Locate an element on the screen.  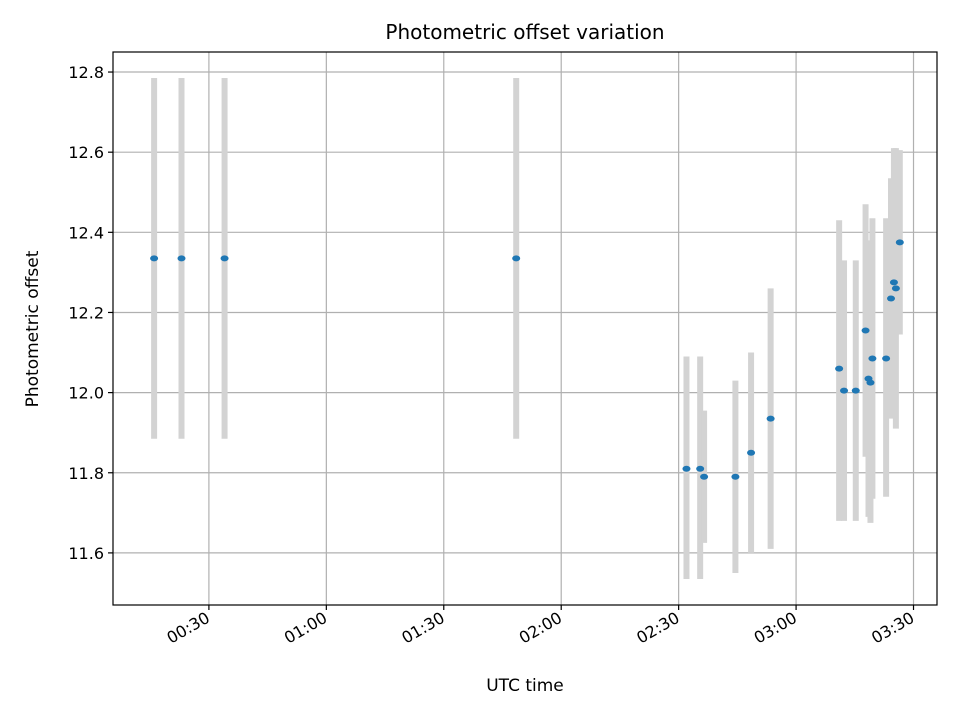
x-axis-label: UTC time is located at coordinates (525, 686).